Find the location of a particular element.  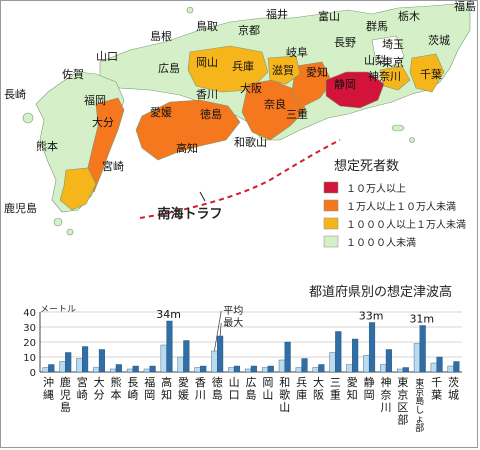

prefecture-label: 山口 is located at coordinates (107, 56).